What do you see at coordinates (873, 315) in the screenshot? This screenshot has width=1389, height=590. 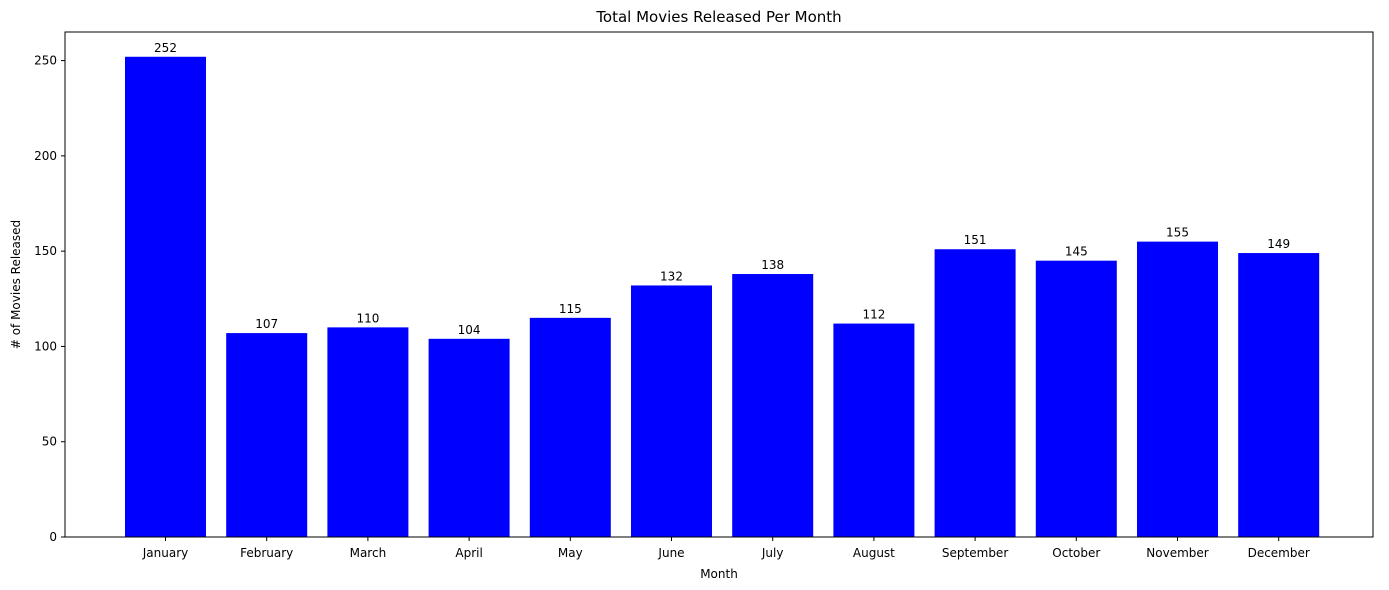 I see `data-label-august: 112` at bounding box center [873, 315].